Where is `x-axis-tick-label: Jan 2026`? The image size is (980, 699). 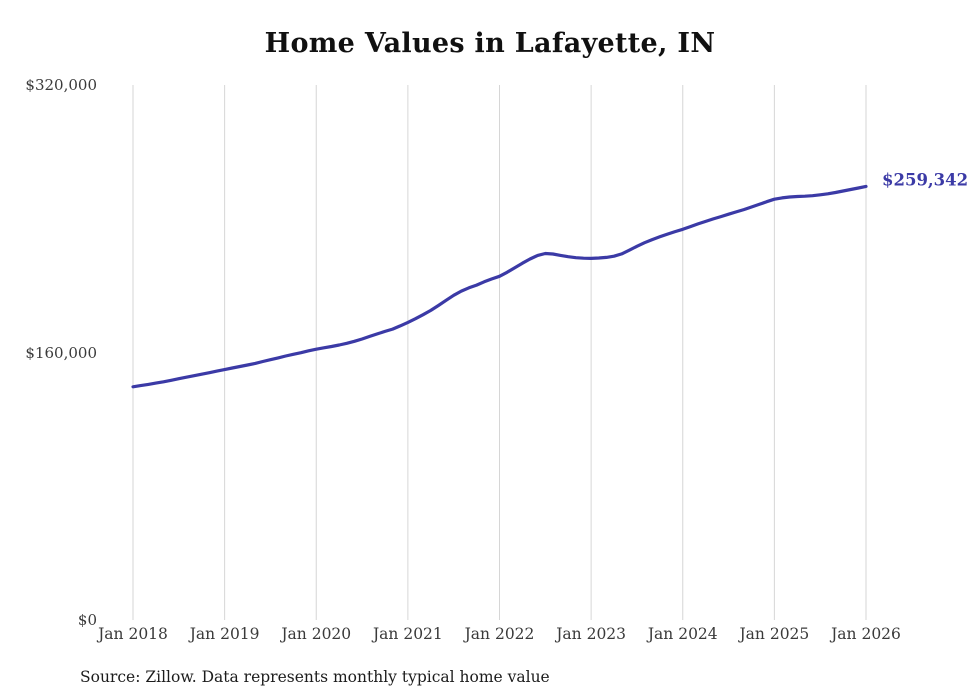
x-axis-tick-label: Jan 2026 is located at coordinates (866, 634).